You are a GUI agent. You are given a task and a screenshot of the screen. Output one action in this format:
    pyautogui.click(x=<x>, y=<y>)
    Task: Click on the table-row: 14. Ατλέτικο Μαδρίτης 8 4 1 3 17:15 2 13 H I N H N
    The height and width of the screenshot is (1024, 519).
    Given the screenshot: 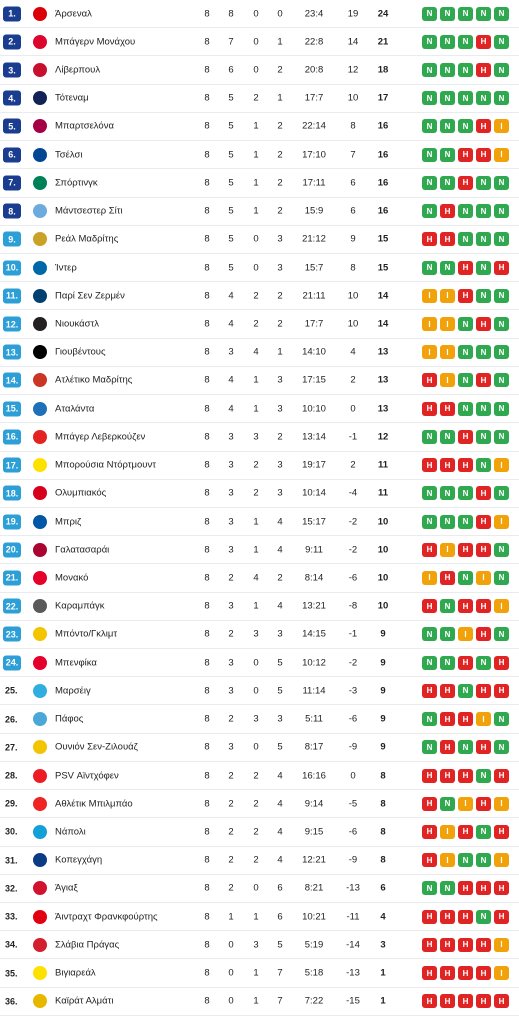 What is the action you would take?
    pyautogui.click(x=259, y=381)
    